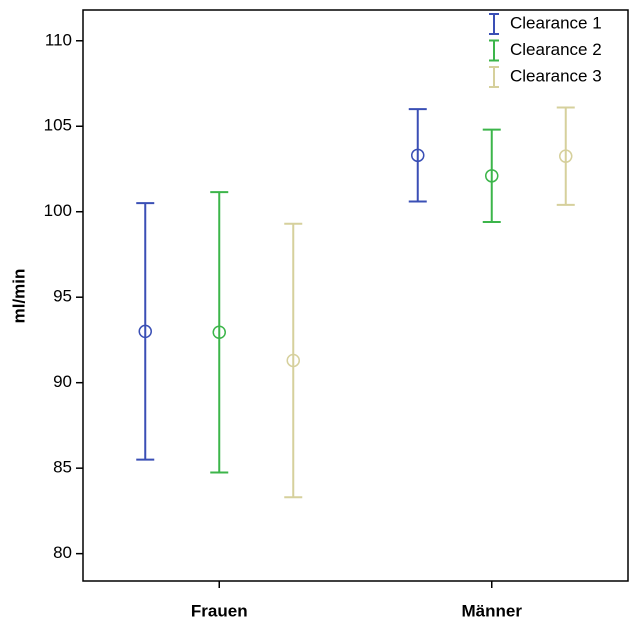 Image resolution: width=629 pixels, height=628 pixels. What do you see at coordinates (556, 22) in the screenshot?
I see `legend-label: Clearance 1` at bounding box center [556, 22].